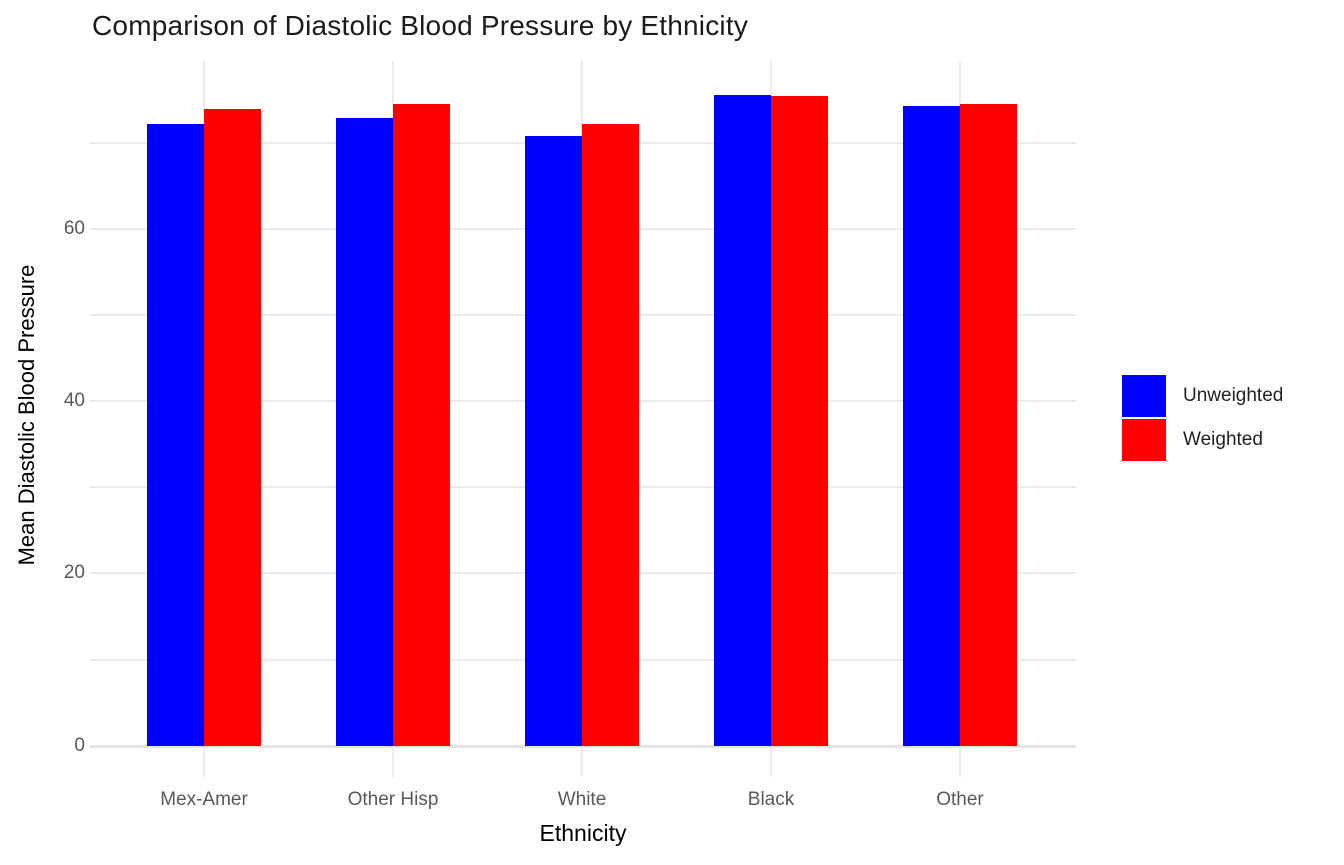  What do you see at coordinates (553, 441) in the screenshot?
I see `bar-unweighted-white` at bounding box center [553, 441].